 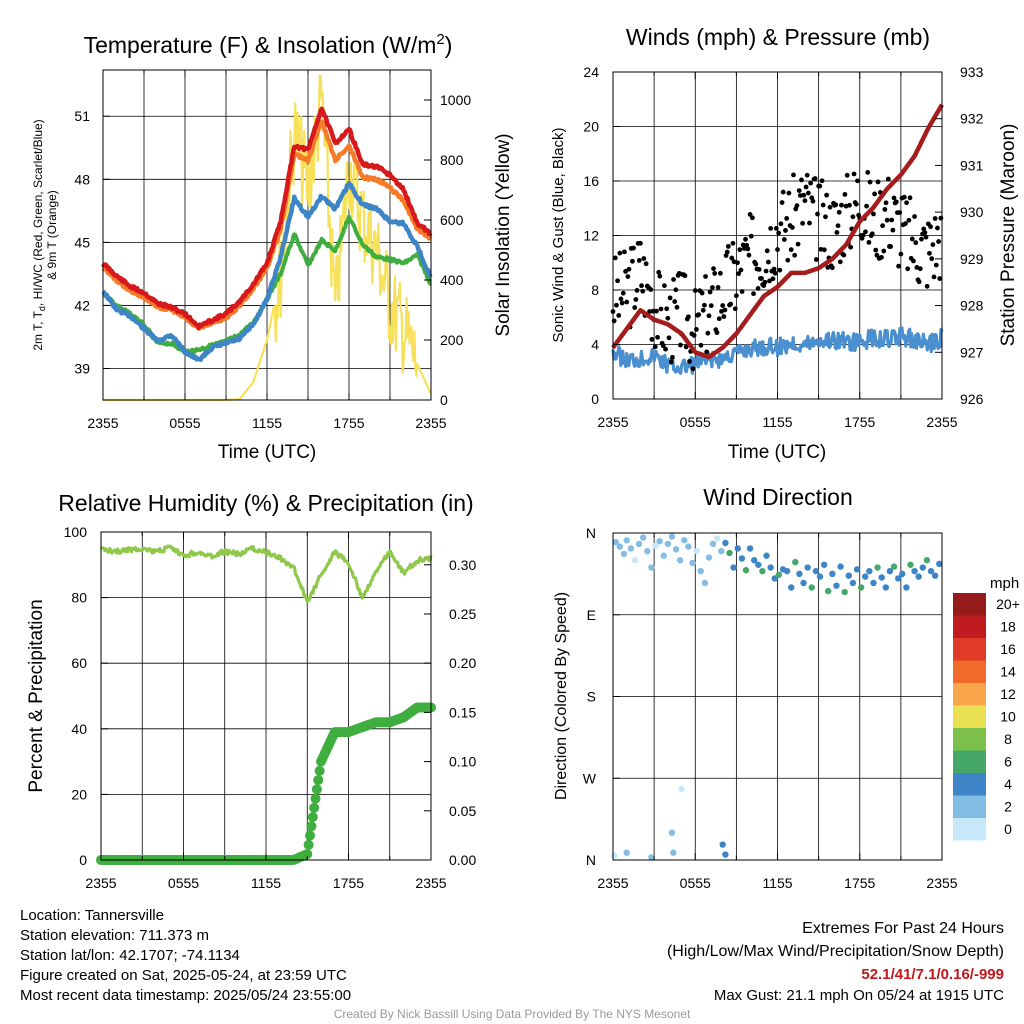 I want to click on speed-colorbar: 20+ 18 16 14 12 10 8 6 4 2 0, so click(x=986, y=717).